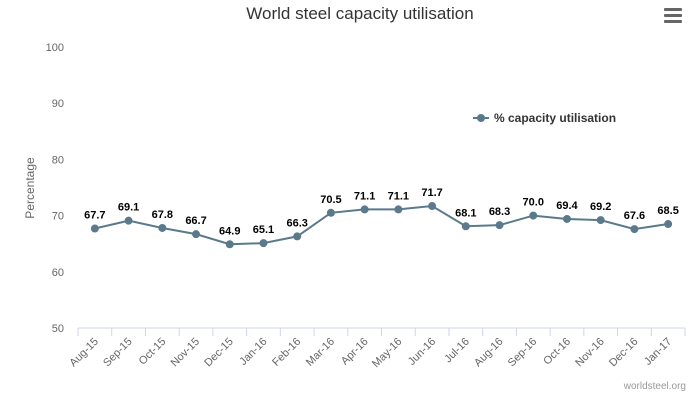  Describe the element at coordinates (658, 352) in the screenshot. I see `x-tick-label: Jan-17` at that location.